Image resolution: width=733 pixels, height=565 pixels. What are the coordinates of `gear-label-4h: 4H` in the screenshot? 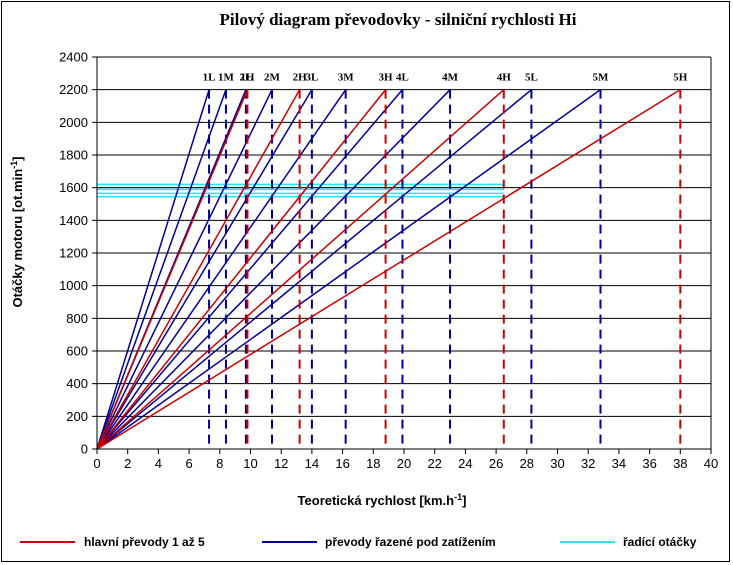 It's located at (504, 78).